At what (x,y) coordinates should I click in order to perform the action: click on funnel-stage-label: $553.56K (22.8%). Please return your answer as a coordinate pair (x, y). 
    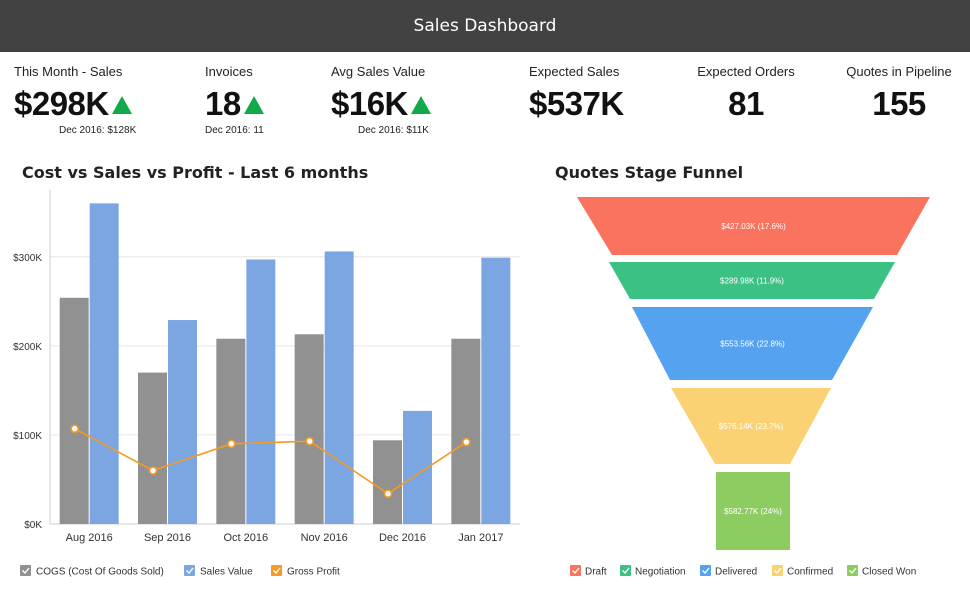
    Looking at the image, I should click on (752, 344).